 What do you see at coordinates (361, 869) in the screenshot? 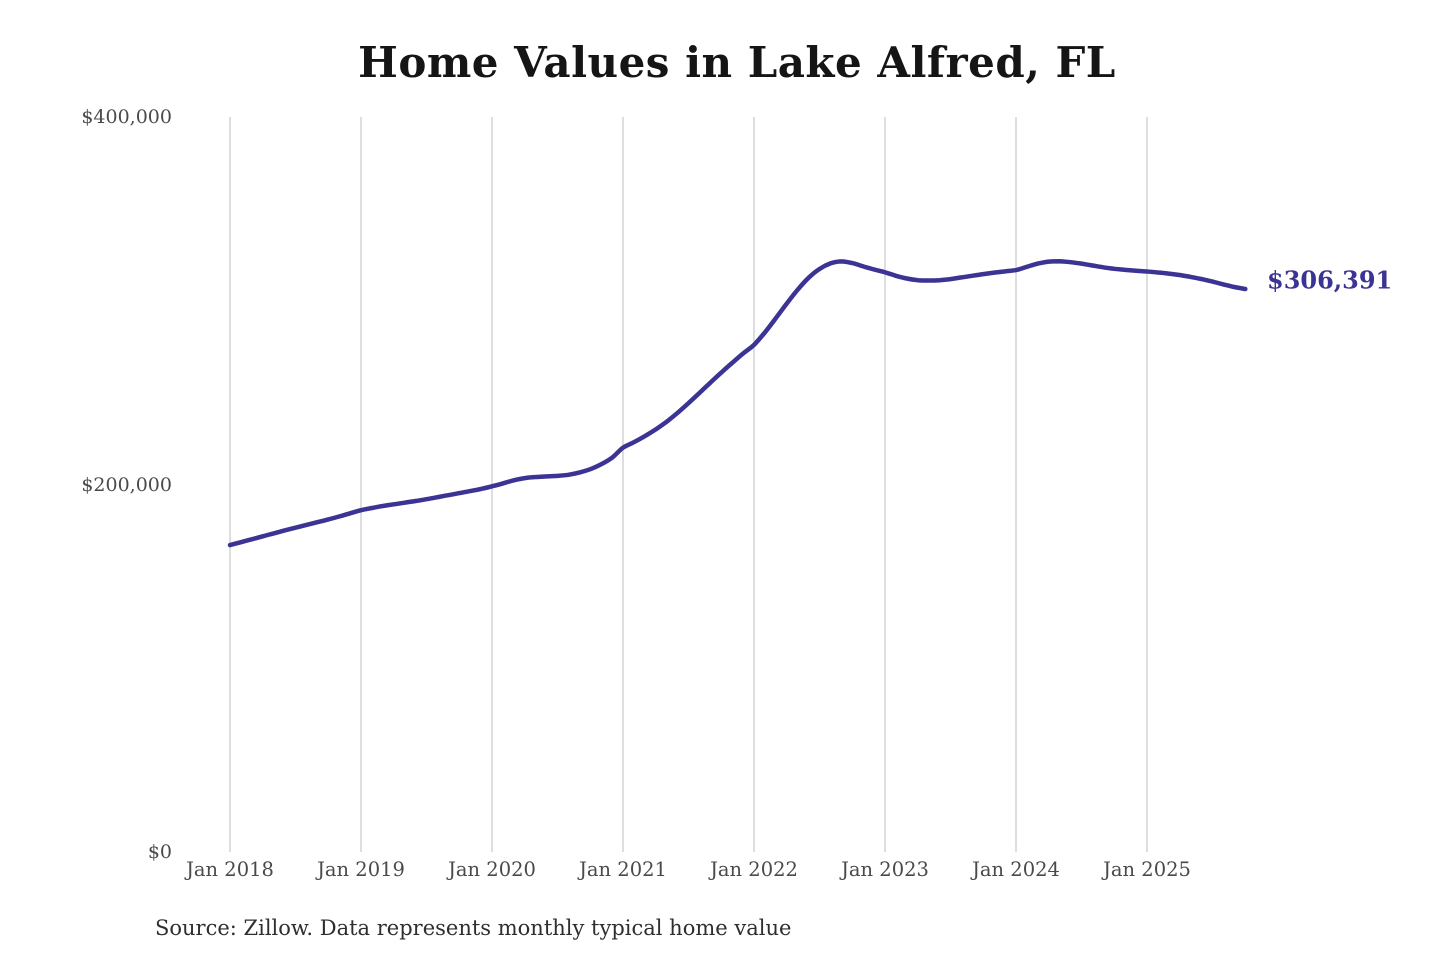
I see `x-axis-tick-label: Jan 2019` at bounding box center [361, 869].